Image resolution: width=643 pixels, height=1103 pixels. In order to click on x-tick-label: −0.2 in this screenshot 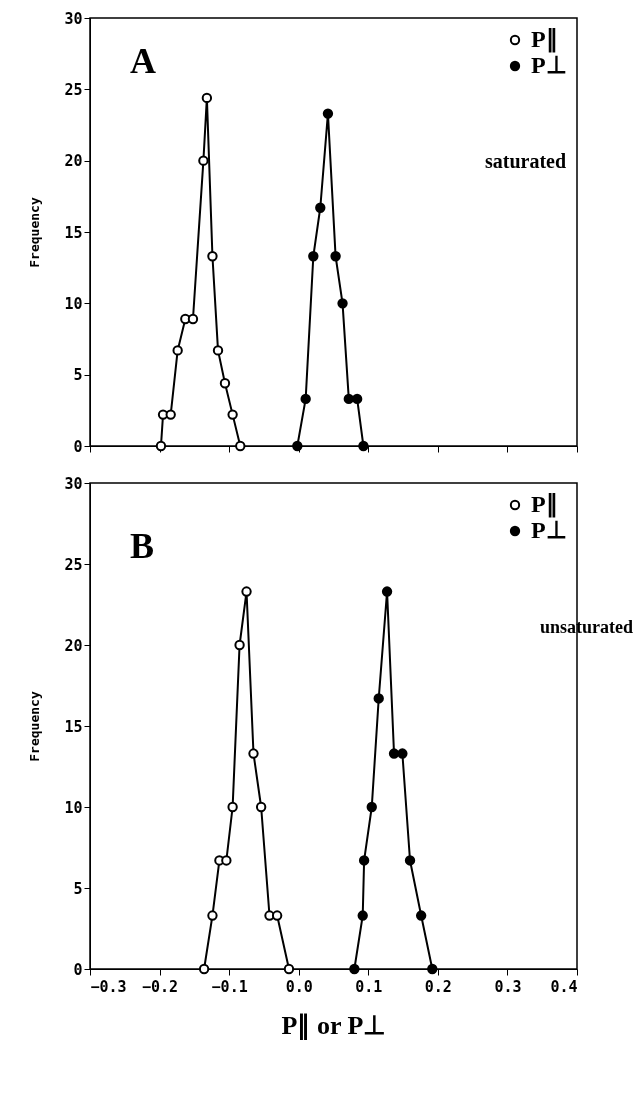, I will do `click(160, 986)`.